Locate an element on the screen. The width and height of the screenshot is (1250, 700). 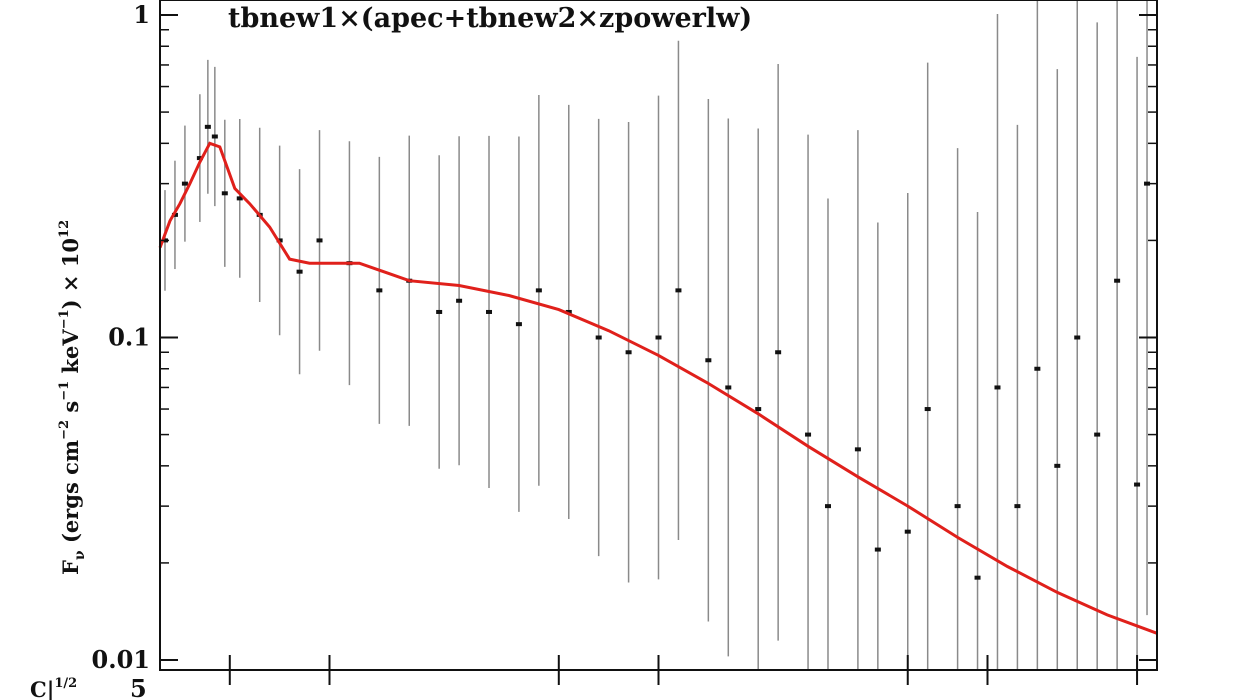
lower-panel-label: C|1/2 is located at coordinates (53, 688).